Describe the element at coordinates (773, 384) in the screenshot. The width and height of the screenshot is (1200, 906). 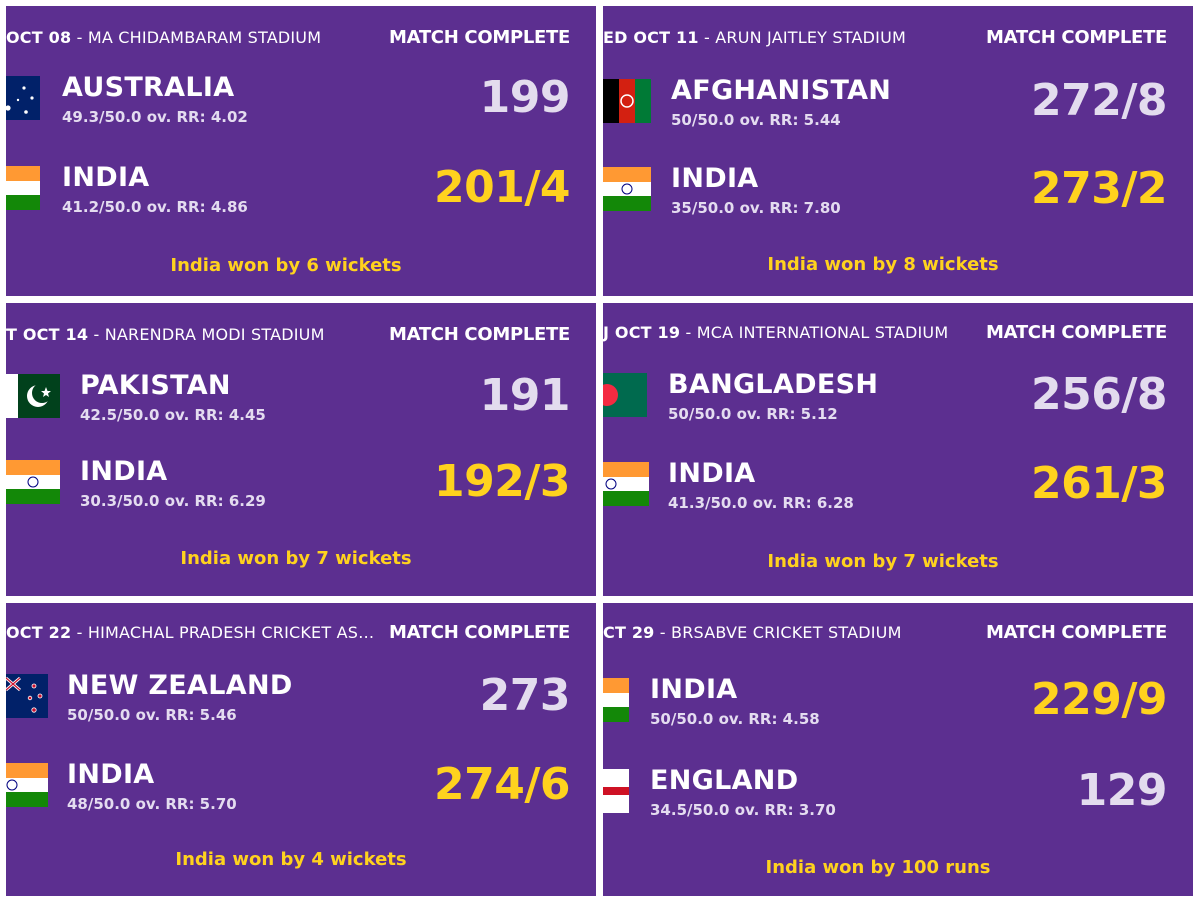
I see `team-name: BANGLADESH` at that location.